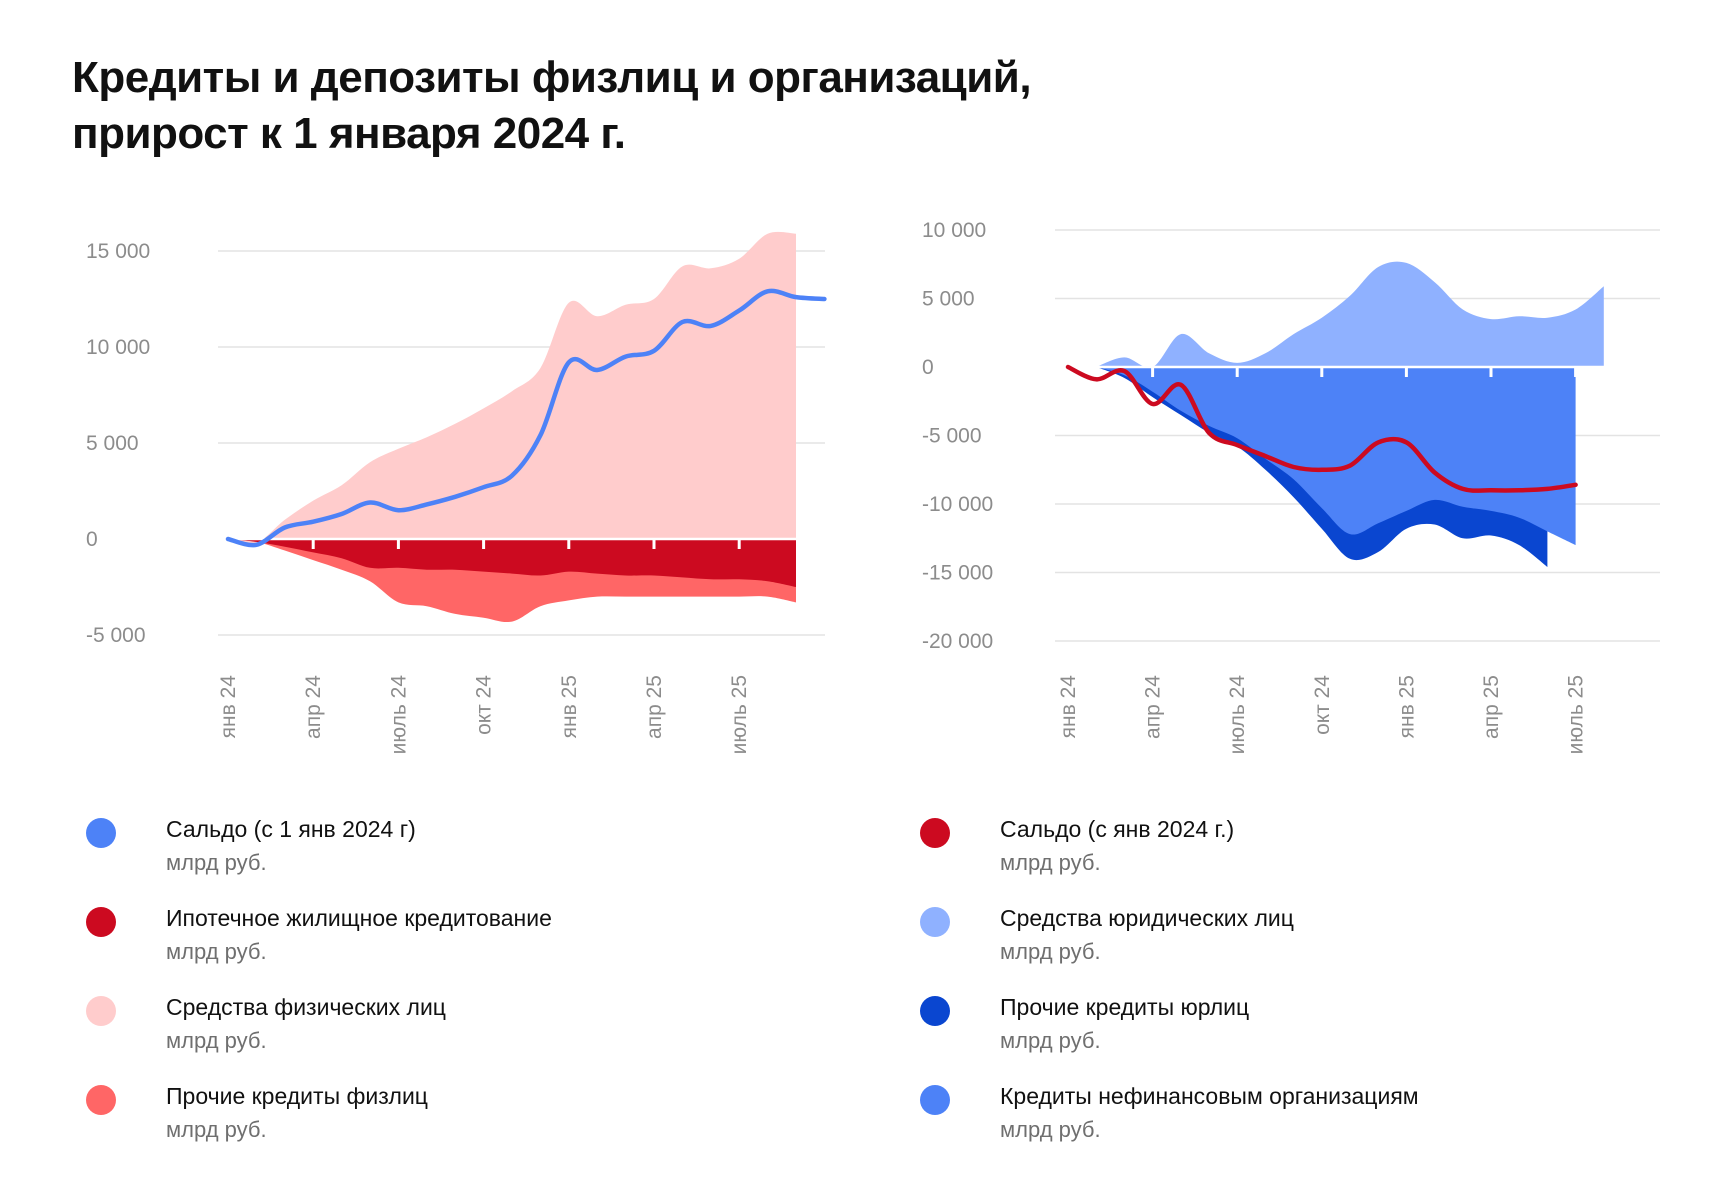 This screenshot has width=1720, height=1184. Describe the element at coordinates (432, 1113) in the screenshot. I see `legend-item-left-4: Прочие кредиты физлиц млрд руб.` at that location.